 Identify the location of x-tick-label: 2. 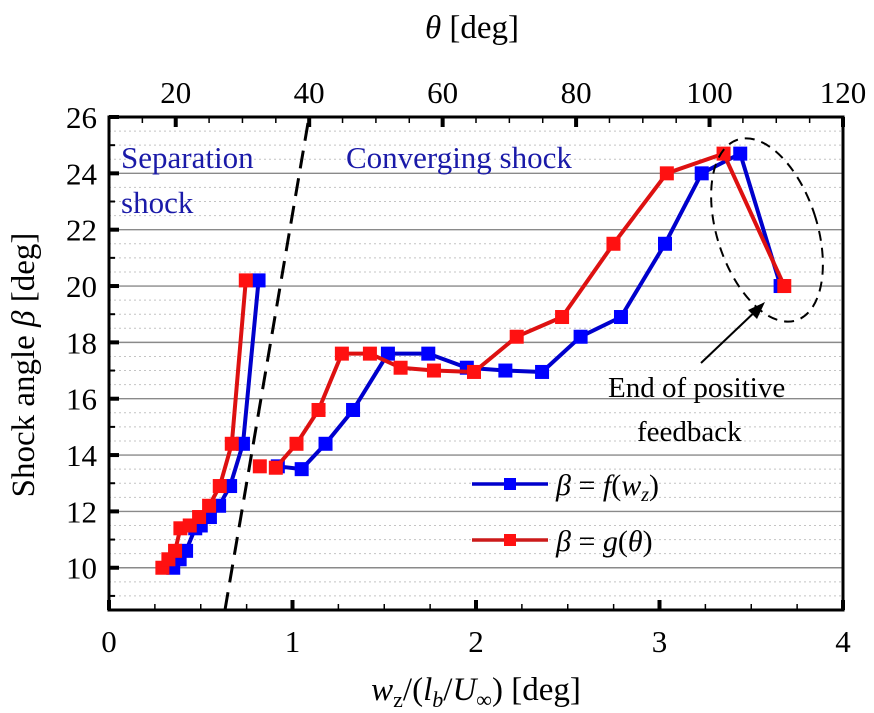
(476, 641).